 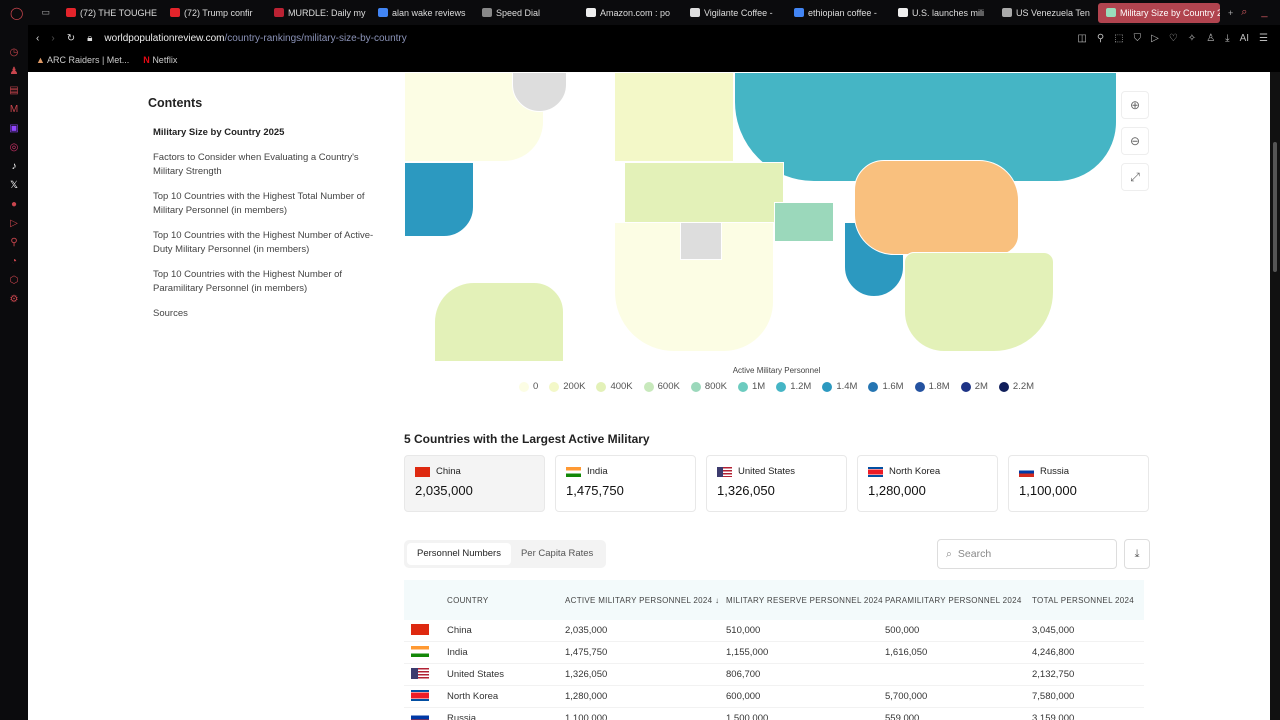 What do you see at coordinates (14, 299) in the screenshot?
I see `settings-icon: ⚙` at bounding box center [14, 299].